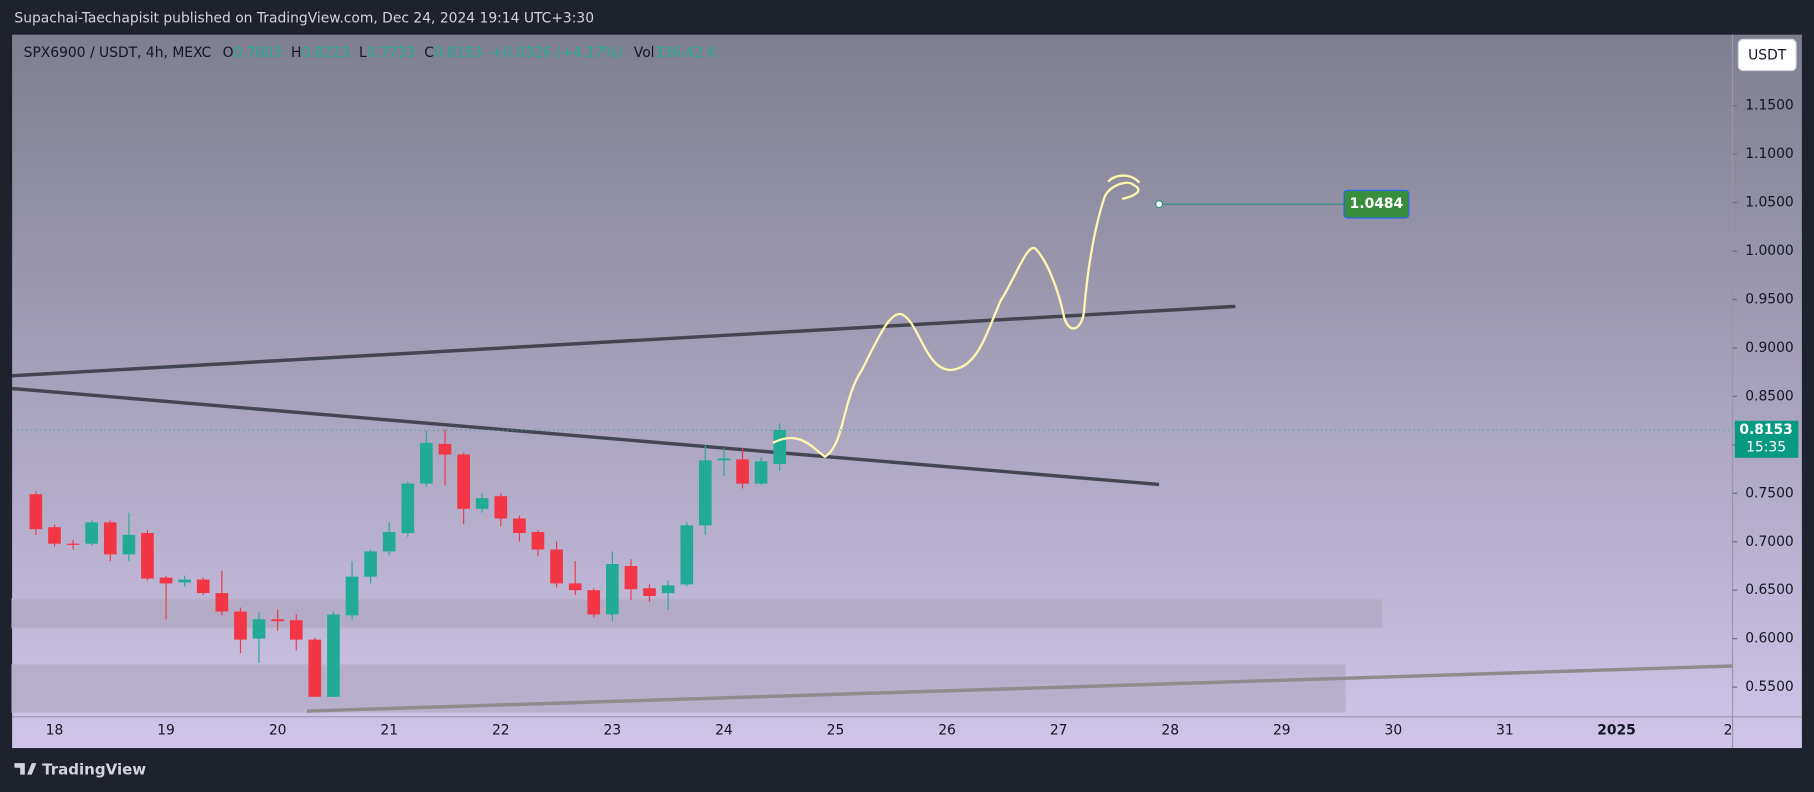 The height and width of the screenshot is (792, 1814). I want to click on logo-icon, so click(25, 769).